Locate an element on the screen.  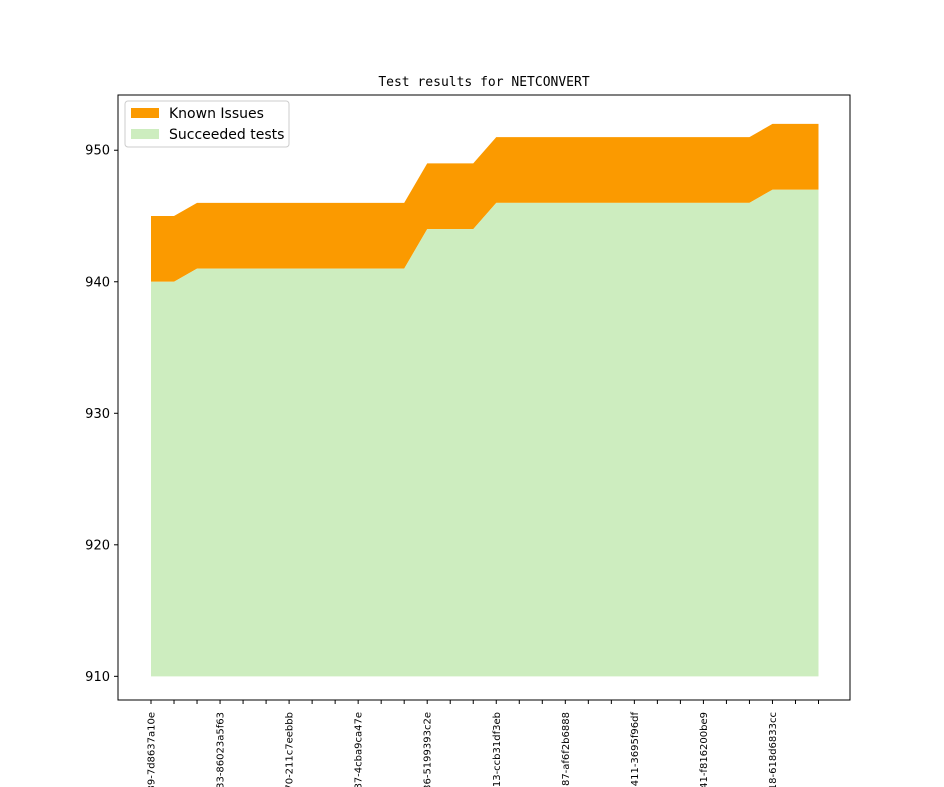
x-tick-label: …33-86023a5f63 is located at coordinates (221, 749).